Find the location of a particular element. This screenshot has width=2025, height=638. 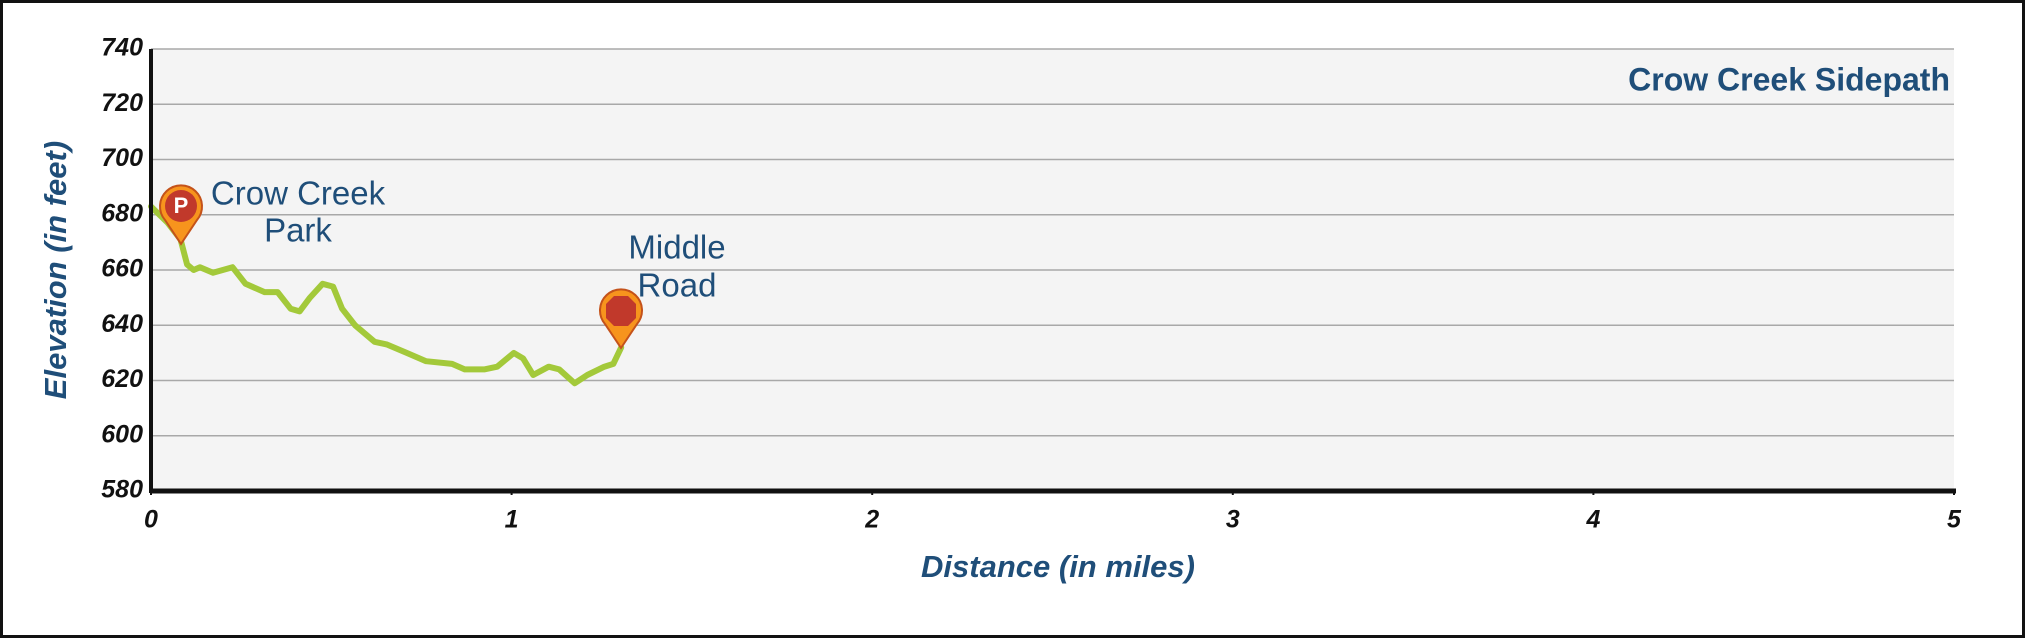

y-tick-label: 700 is located at coordinates (122, 158).